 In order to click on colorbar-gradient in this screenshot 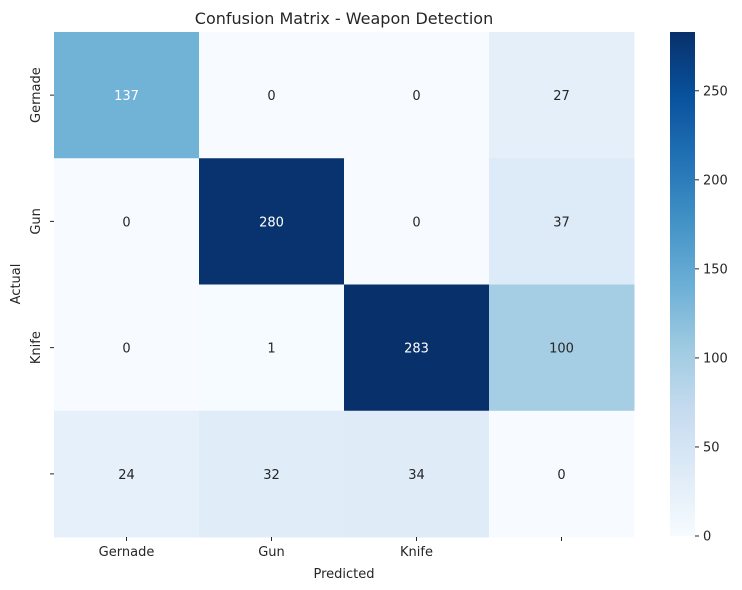, I will do `click(682, 284)`.